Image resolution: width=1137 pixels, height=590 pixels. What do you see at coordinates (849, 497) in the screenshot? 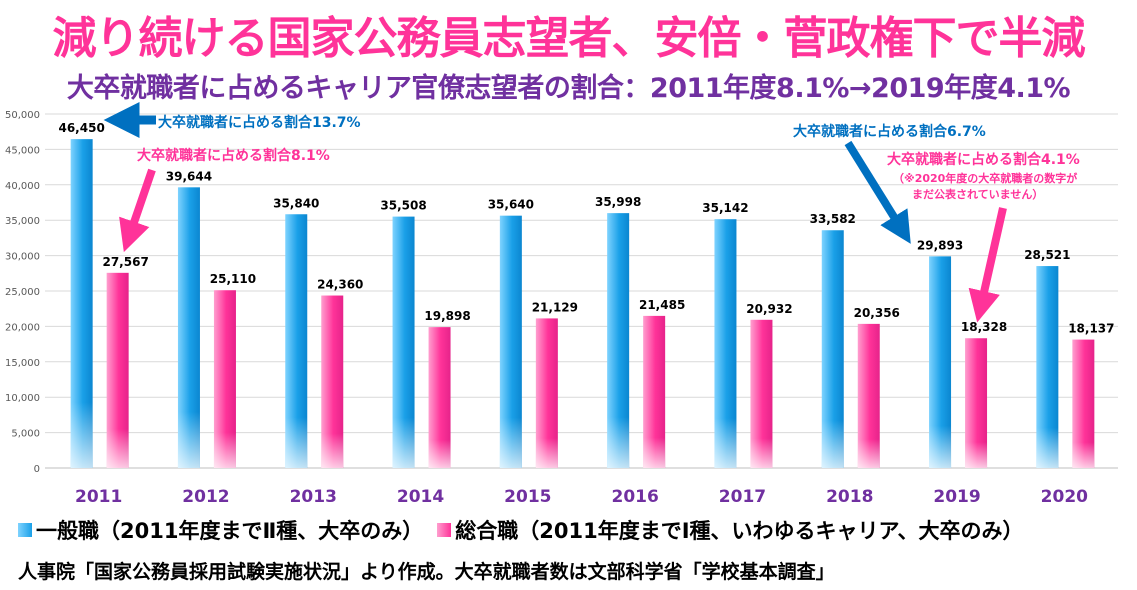
I see `x-tick-label-2018: 2018` at bounding box center [849, 497].